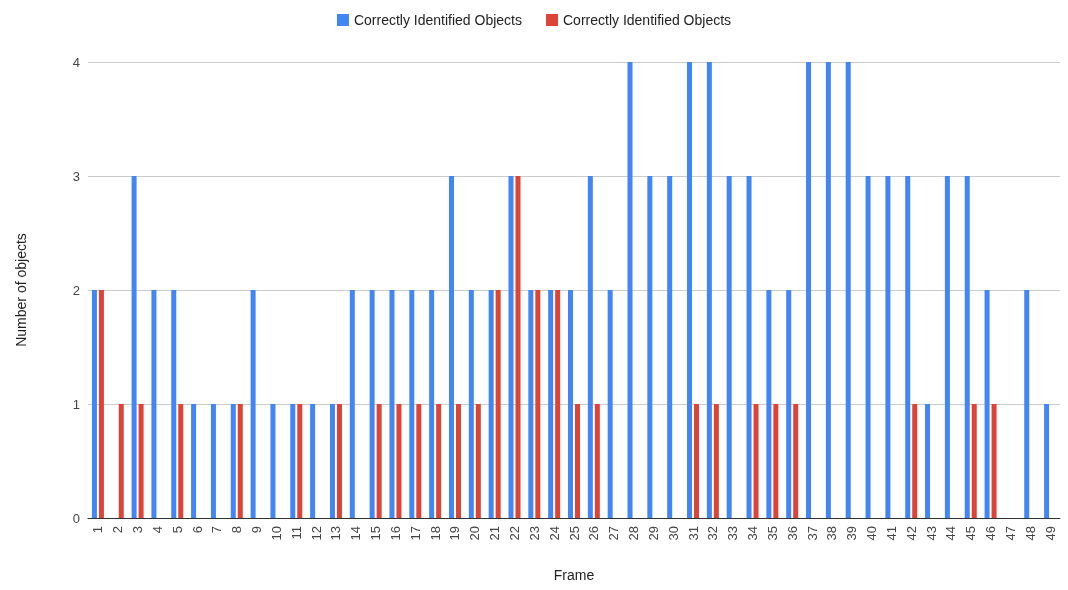 Image resolution: width=1068 pixels, height=590 pixels. What do you see at coordinates (21, 290) in the screenshot?
I see `y-axis-title: Number of objects` at bounding box center [21, 290].